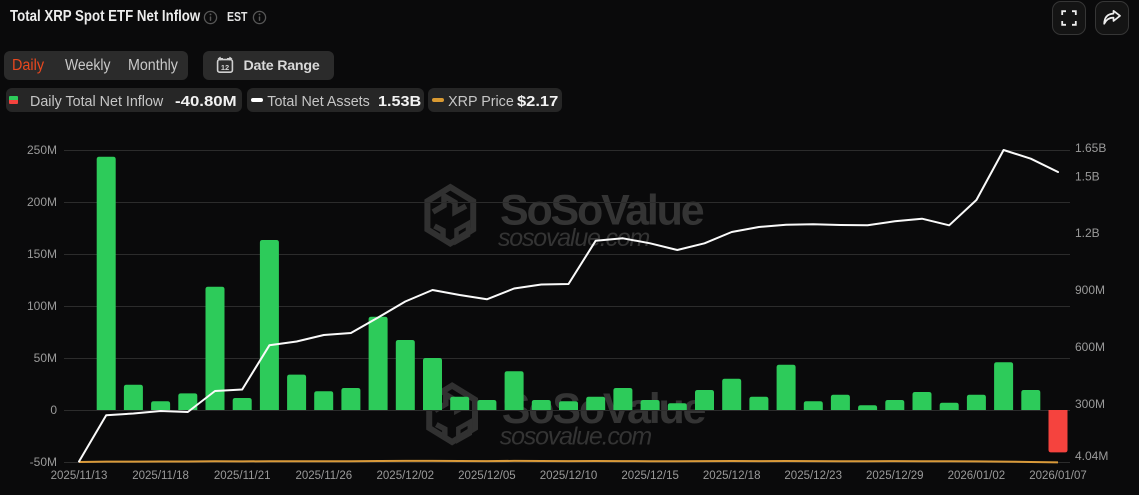 Image resolution: width=1139 pixels, height=495 pixels. What do you see at coordinates (242, 476) in the screenshot?
I see `svg-text: 2025/11/21` at bounding box center [242, 476].